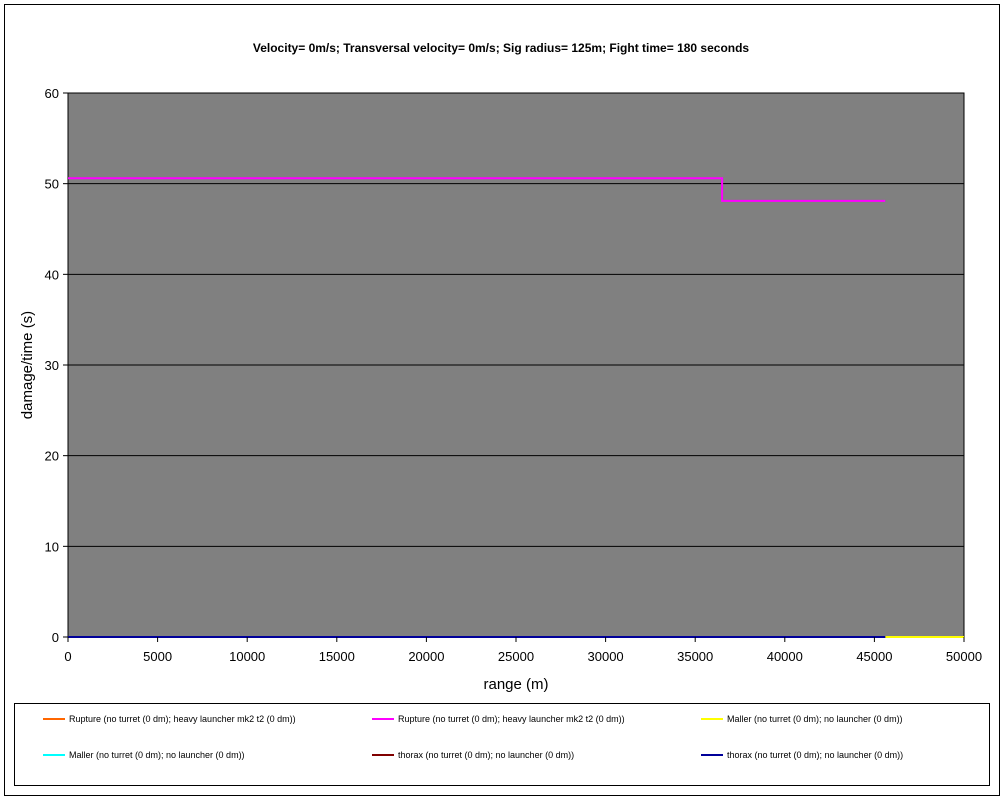 This screenshot has width=1006, height=804. I want to click on x-tick-label: 20000, so click(426, 656).